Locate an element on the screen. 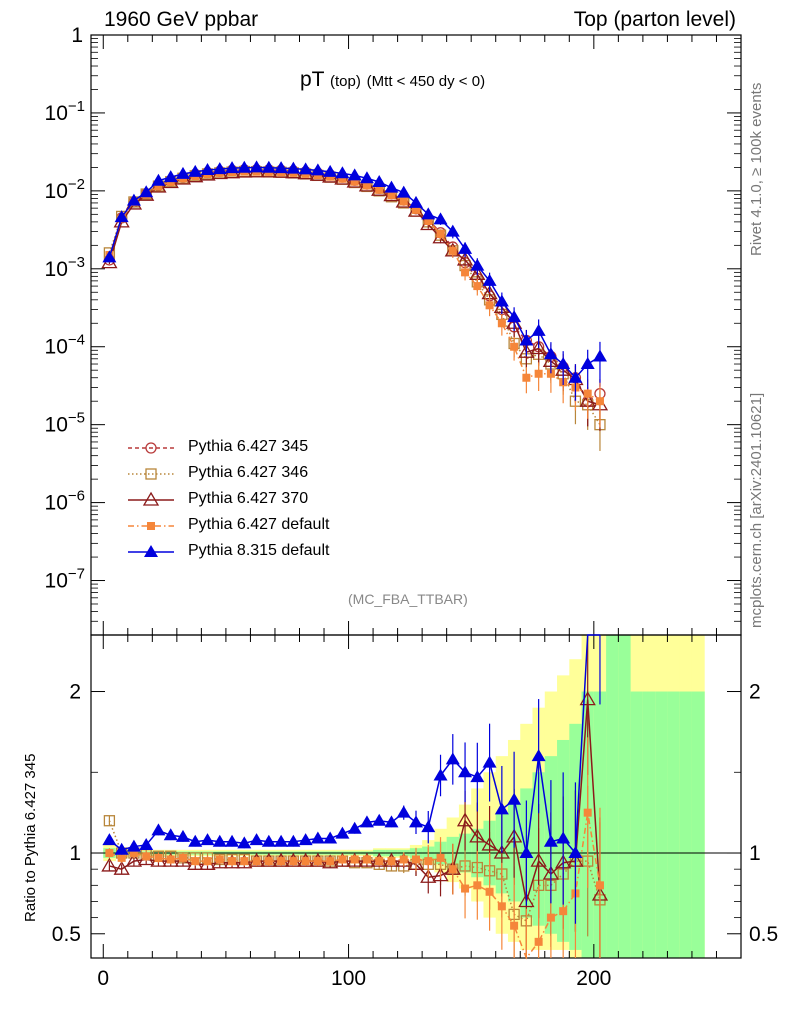  legend-label-p345: Pythia 6.427 345 is located at coordinates (248, 446).